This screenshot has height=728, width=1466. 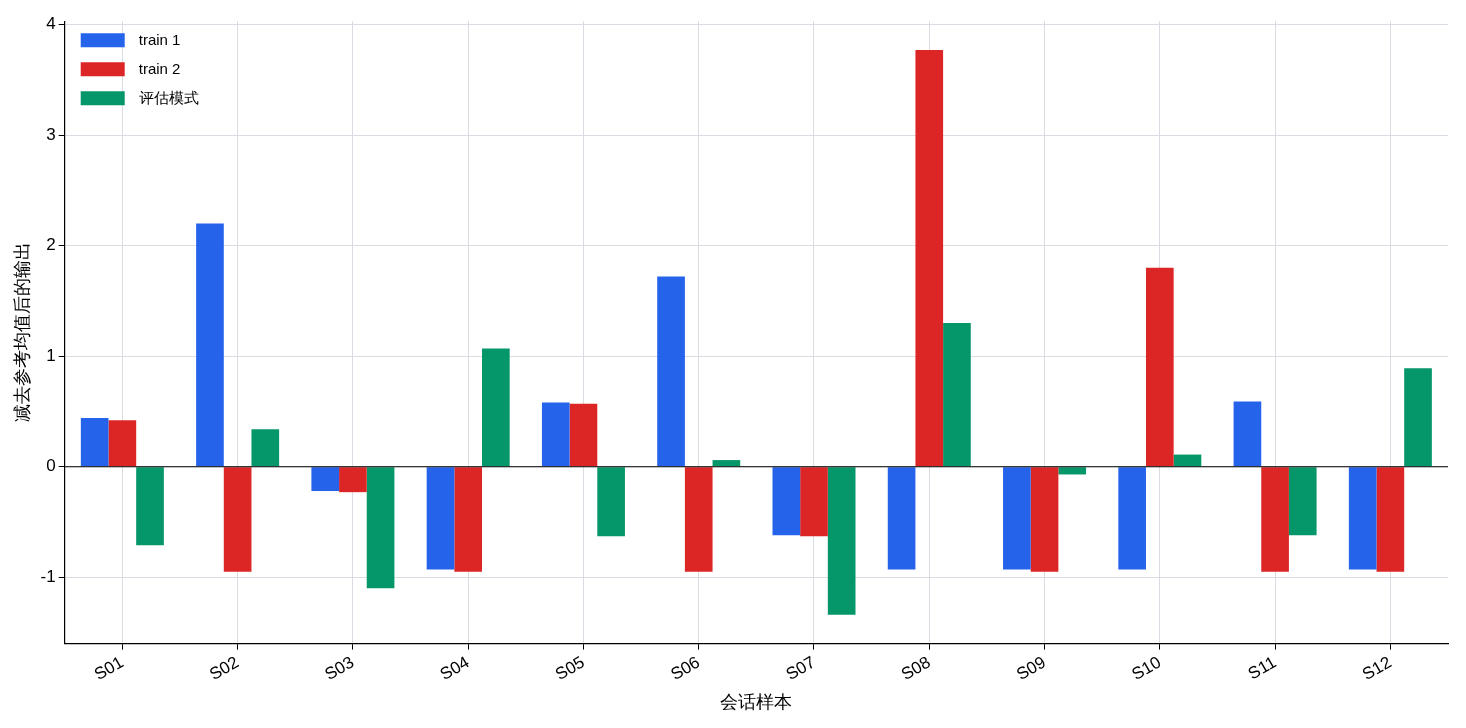 I want to click on x-tick-label: S07, so click(x=800, y=668).